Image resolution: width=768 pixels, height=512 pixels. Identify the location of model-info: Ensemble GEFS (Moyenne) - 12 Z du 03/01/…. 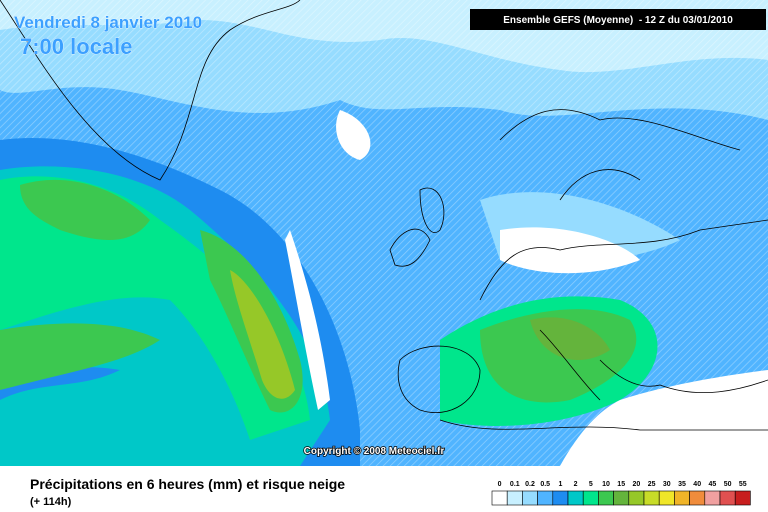
(618, 20).